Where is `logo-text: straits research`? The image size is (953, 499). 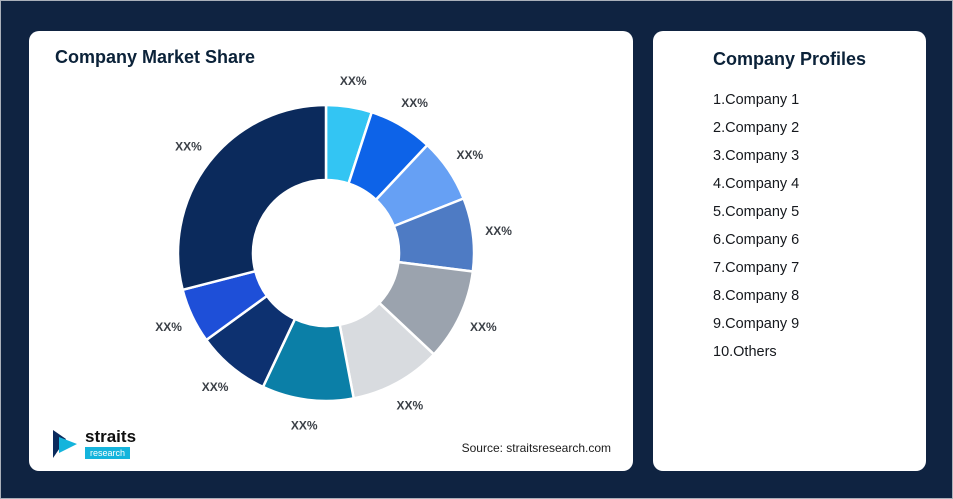 logo-text: straits research is located at coordinates (110, 443).